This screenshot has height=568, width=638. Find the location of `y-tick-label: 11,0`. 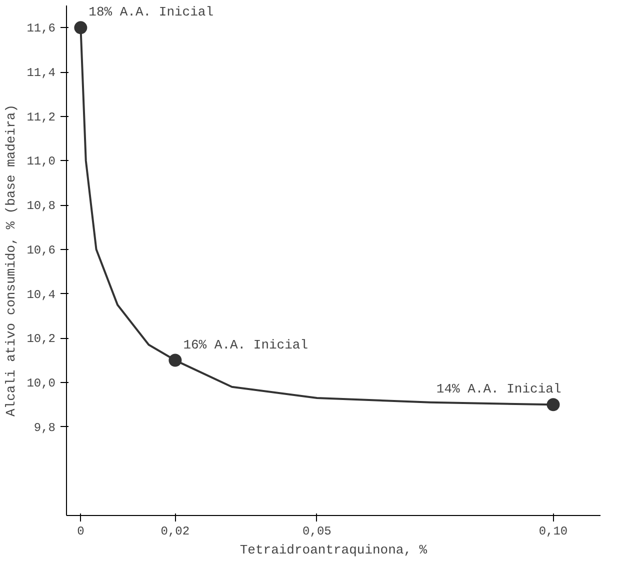

y-tick-label: 11,0 is located at coordinates (41, 161).